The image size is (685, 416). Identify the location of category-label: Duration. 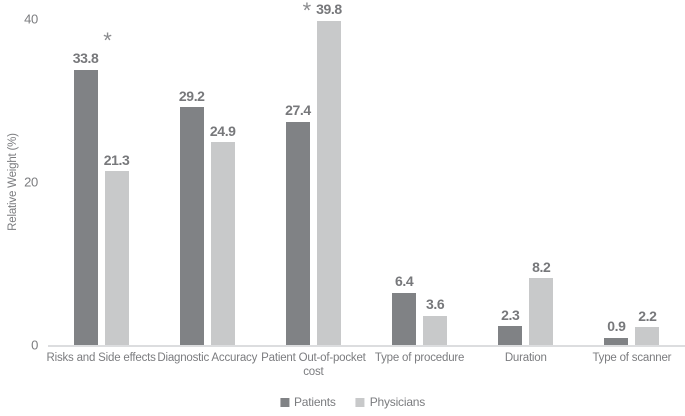
(525, 358).